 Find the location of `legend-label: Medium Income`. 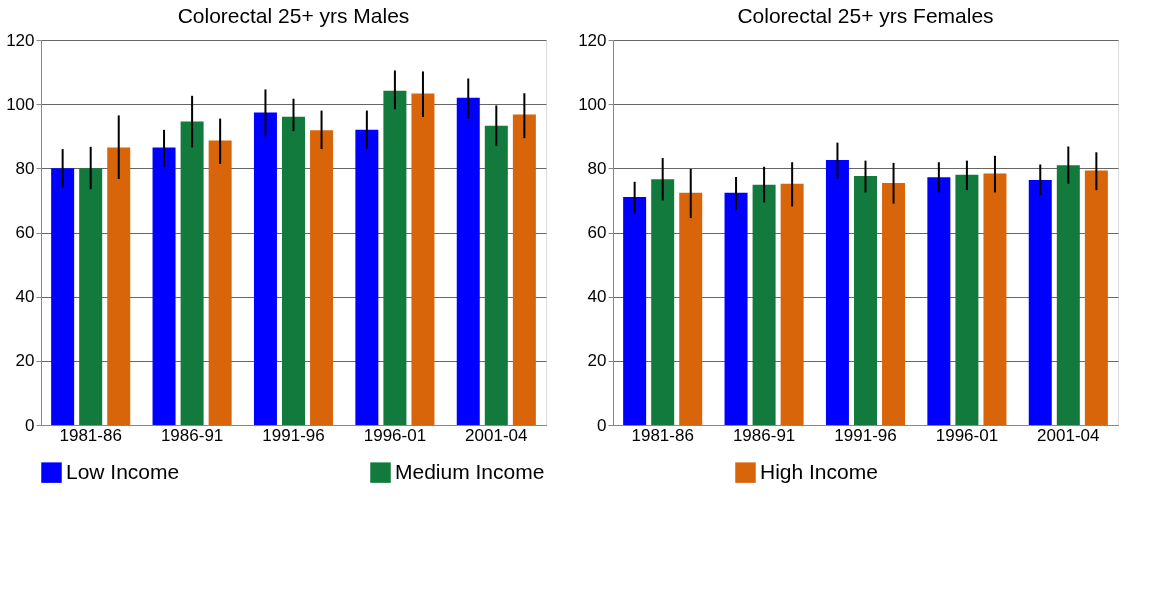

legend-label: Medium Income is located at coordinates (470, 471).